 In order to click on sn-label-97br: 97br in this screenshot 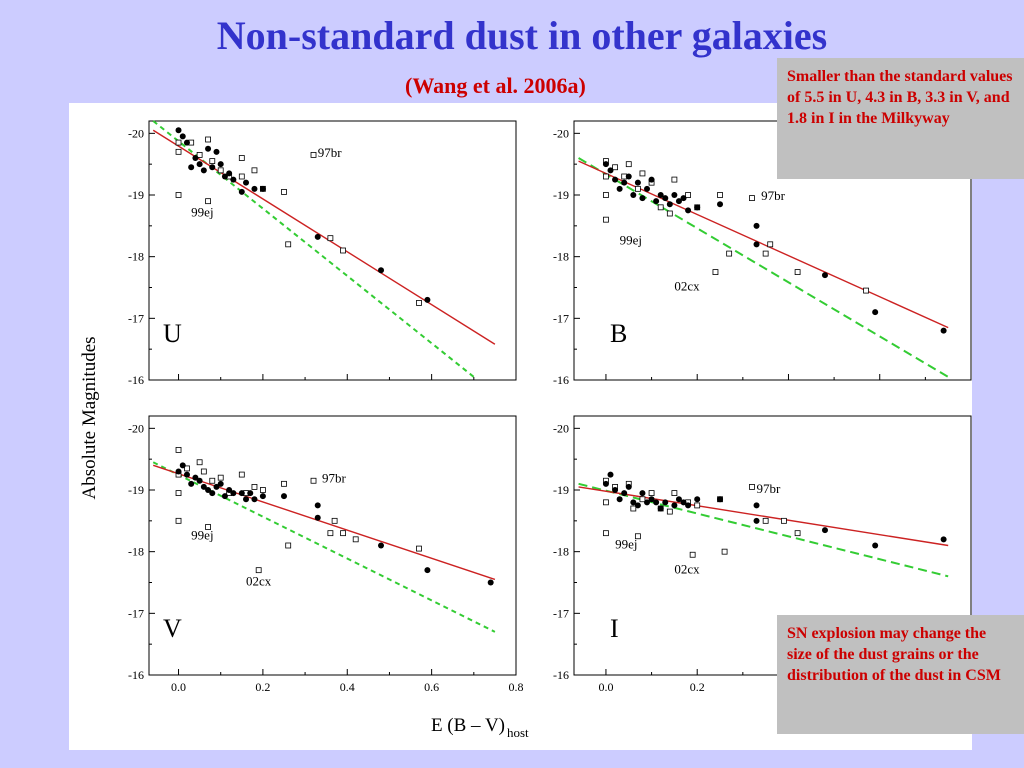, I will do `click(773, 195)`.